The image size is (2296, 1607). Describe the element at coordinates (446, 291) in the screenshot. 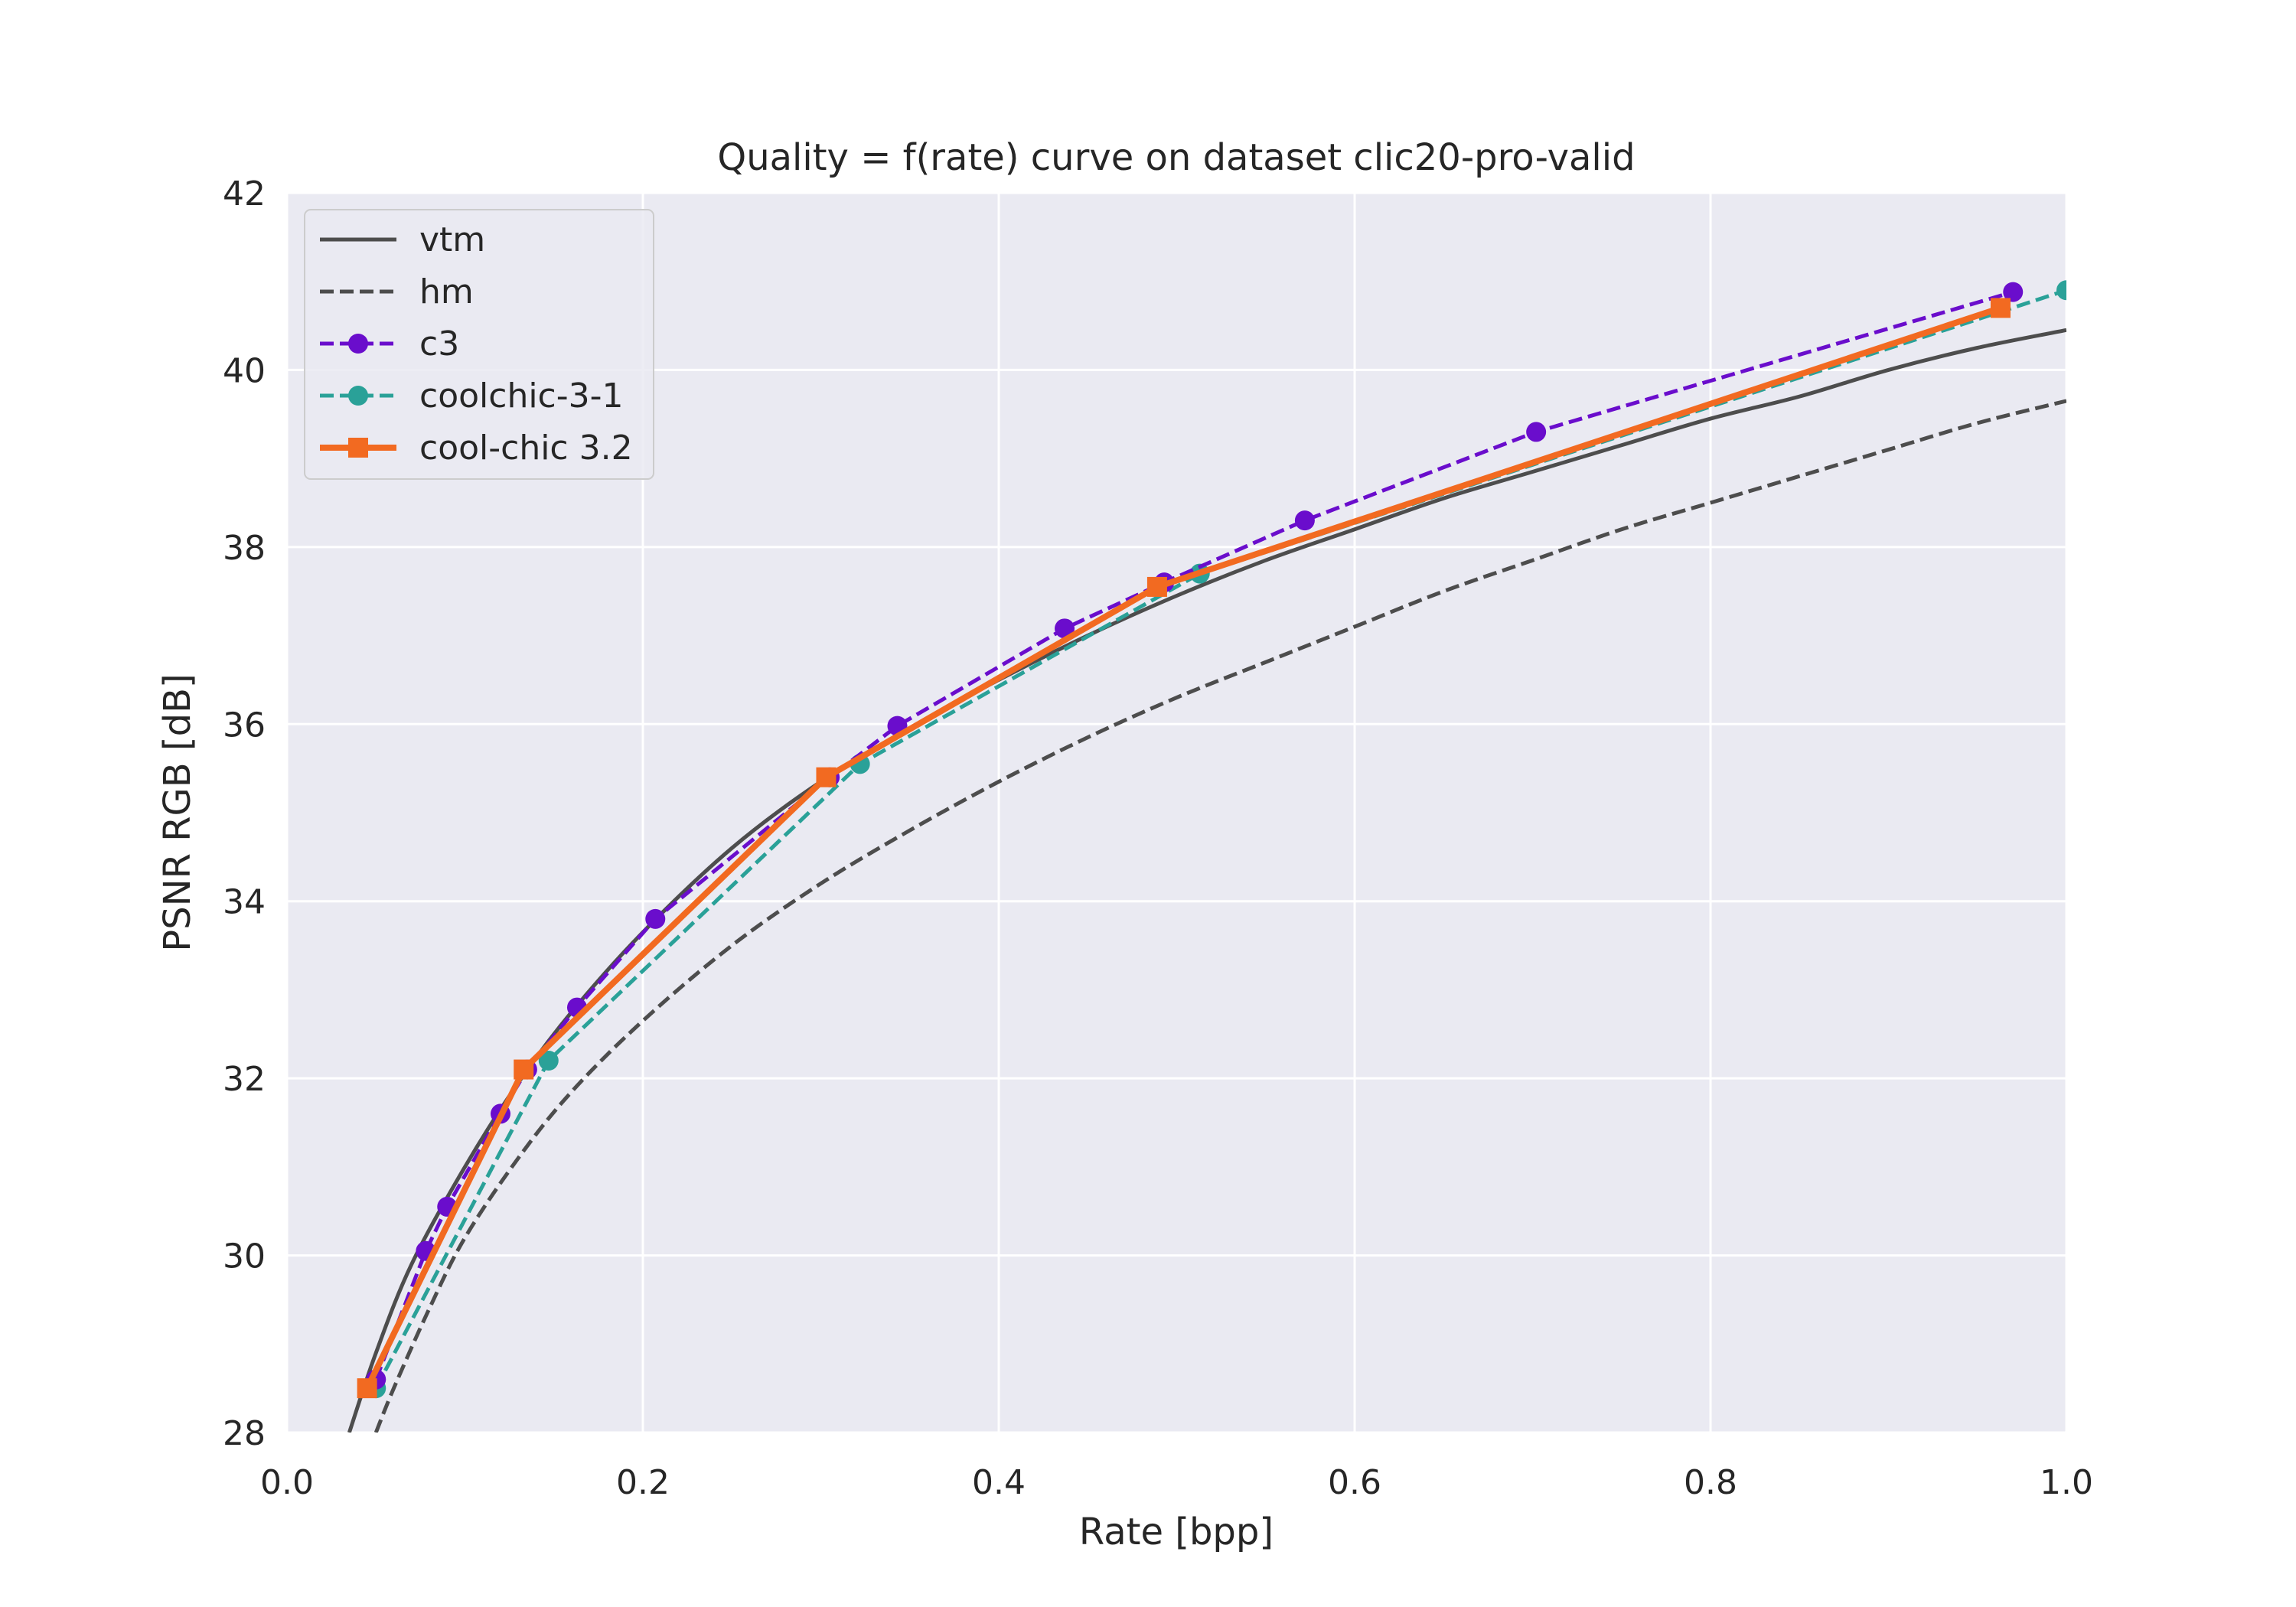

I see `legend-label-hm: hm` at that location.